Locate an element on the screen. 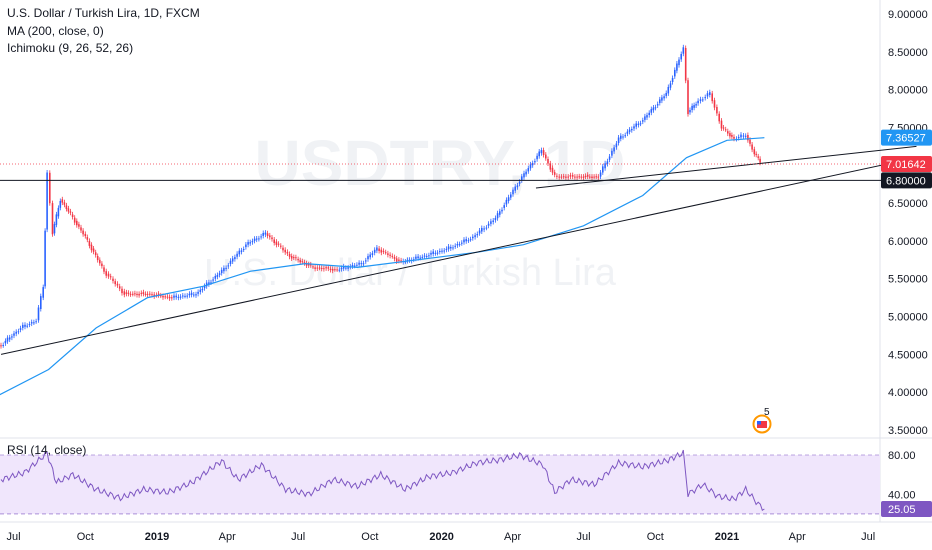  legend-title: U.S. Dollar / Turkish Lira, 1D, FXCM is located at coordinates (103, 13).